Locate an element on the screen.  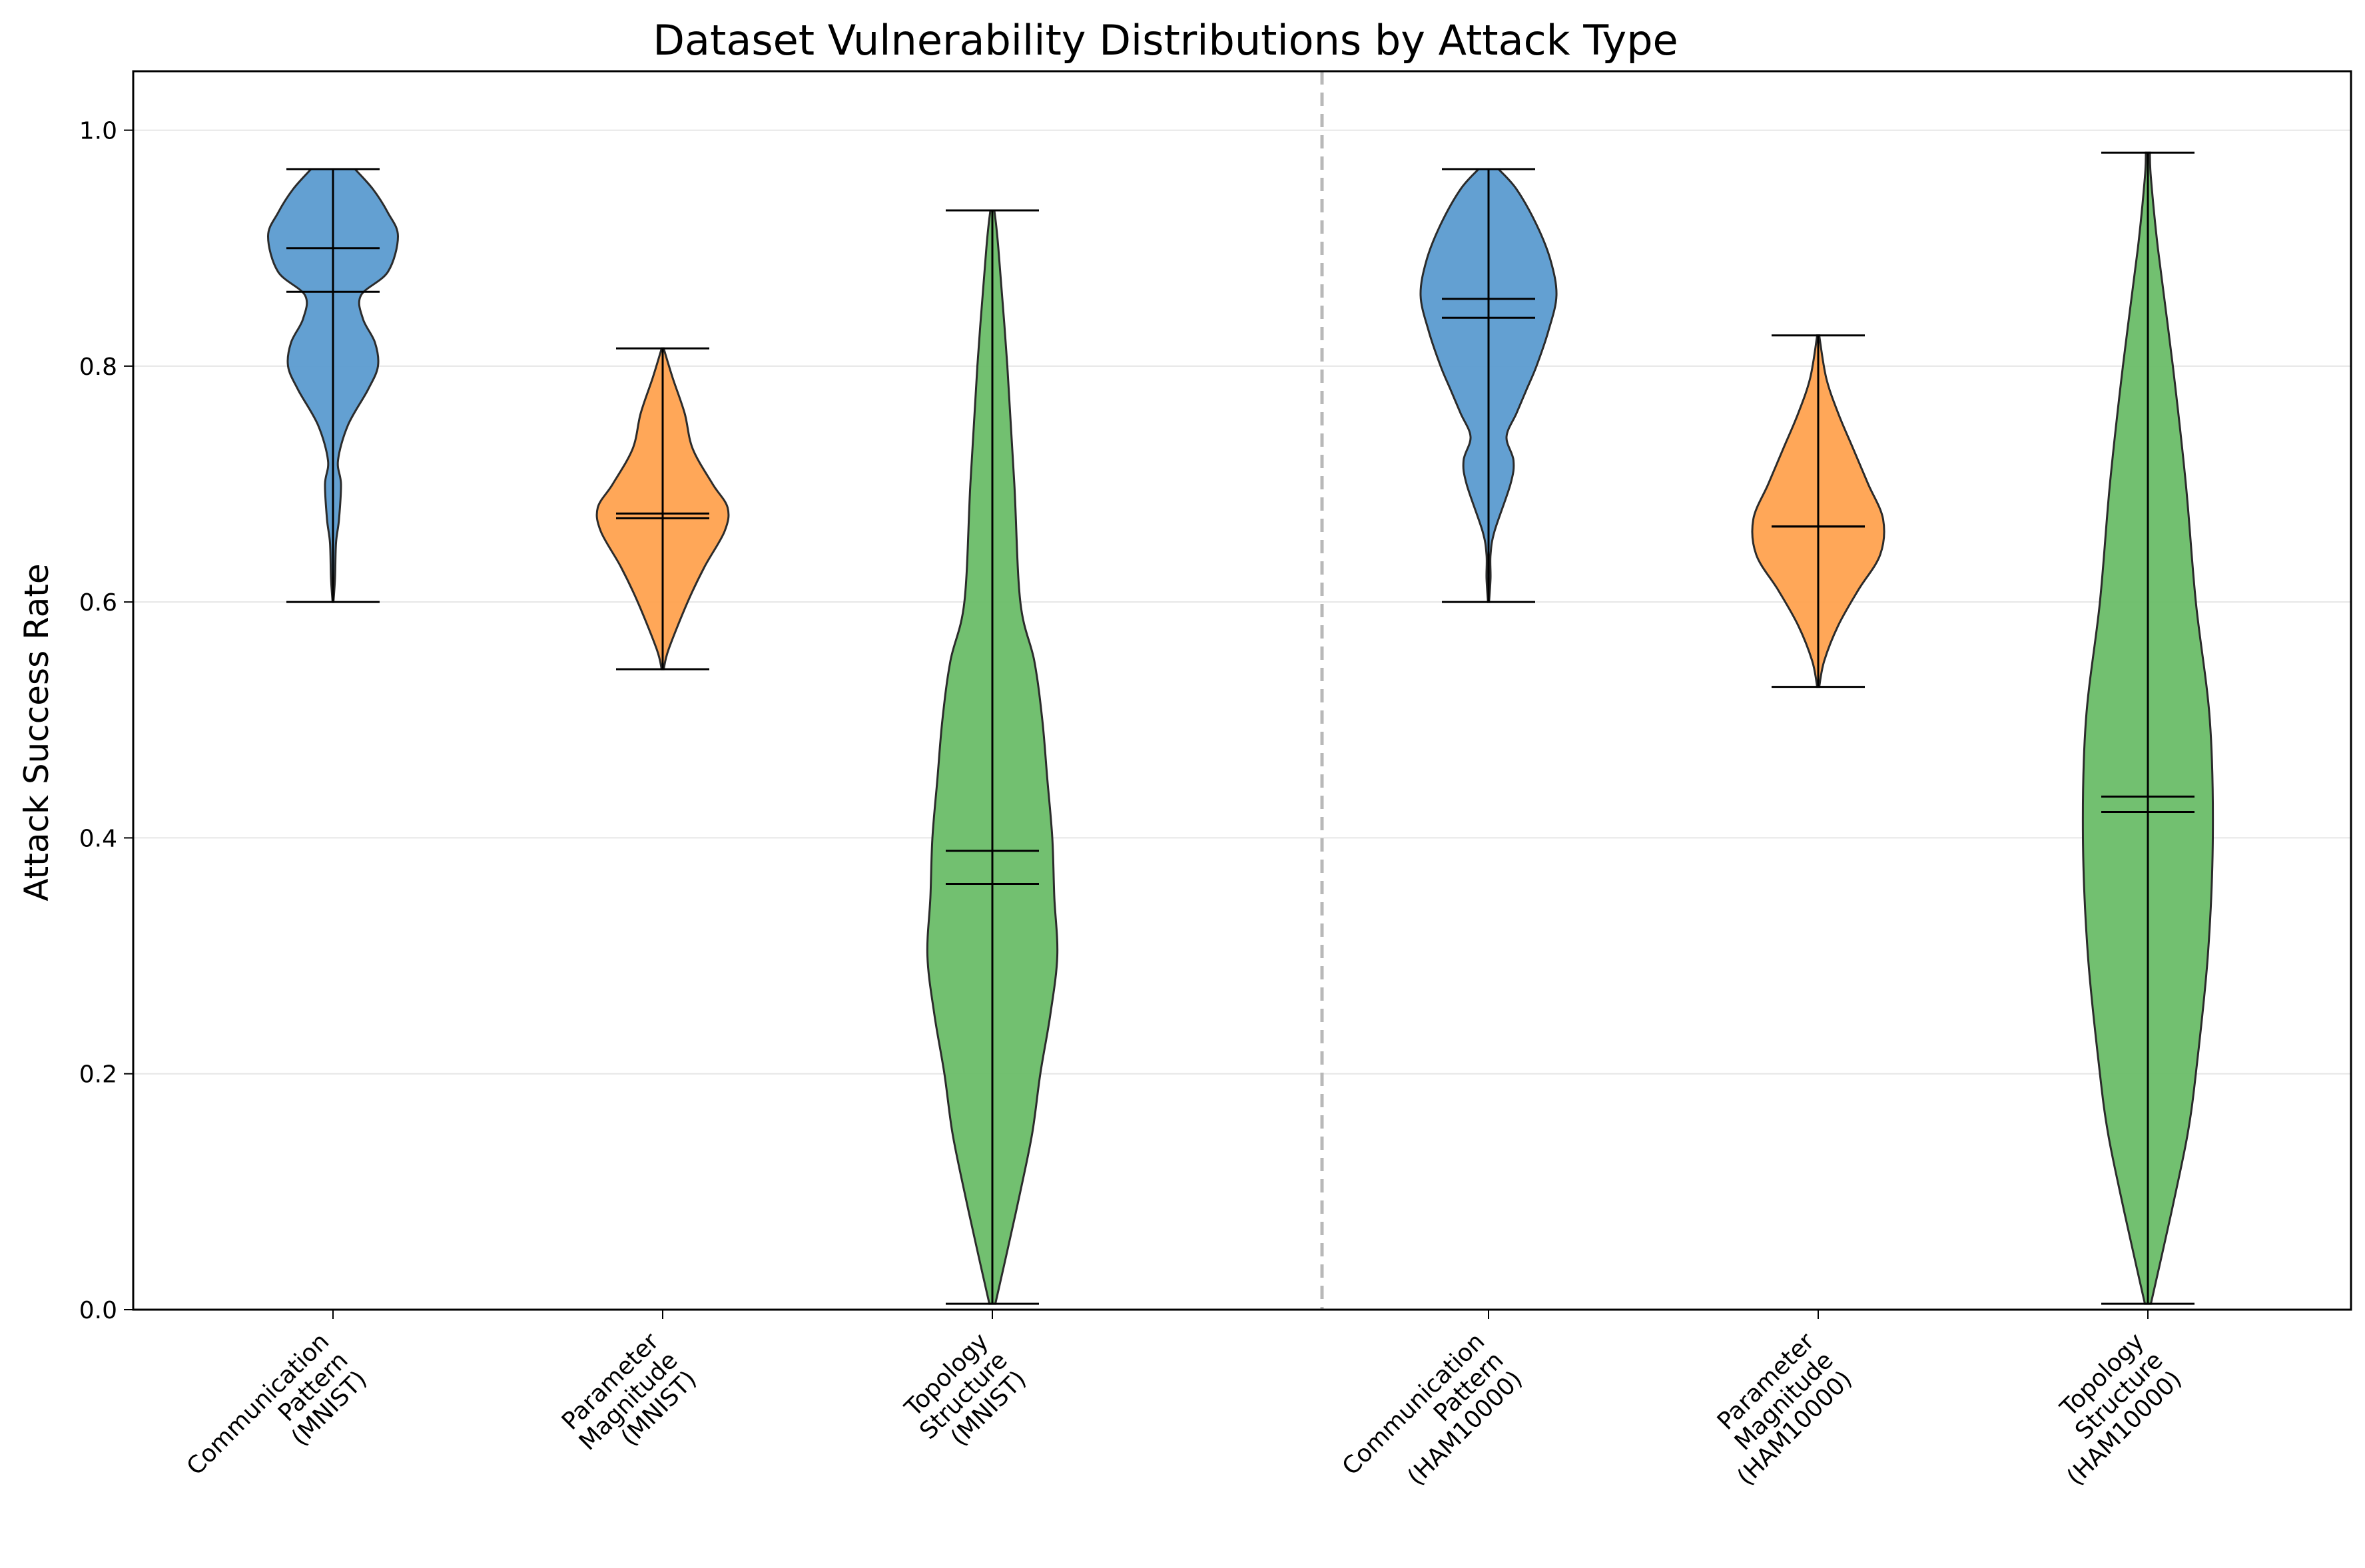
x-tick-label: ParameterMagnitude(MNIST) is located at coordinates (629, 1401).